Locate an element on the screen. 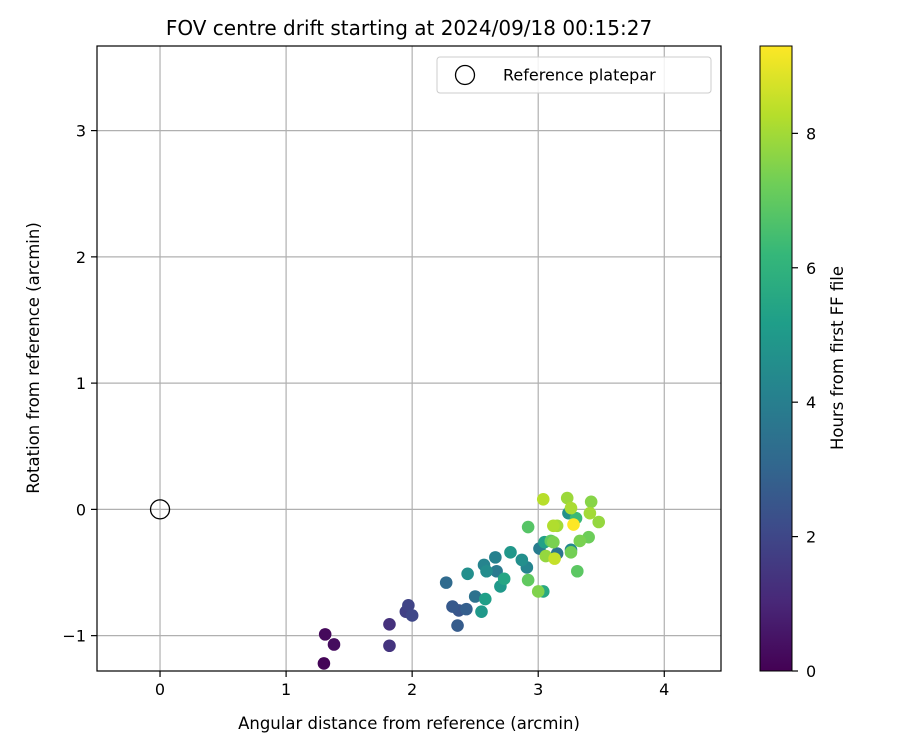  legend-box is located at coordinates (574, 75).